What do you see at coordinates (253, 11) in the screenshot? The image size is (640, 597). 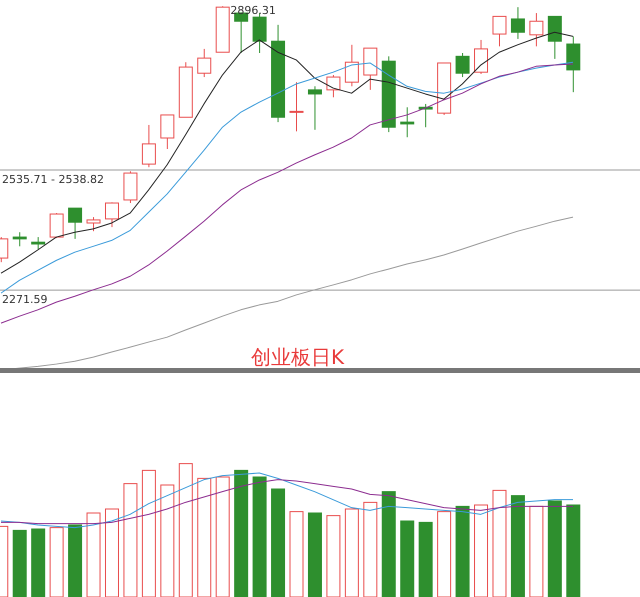 I see `annotation: 2896.31` at bounding box center [253, 11].